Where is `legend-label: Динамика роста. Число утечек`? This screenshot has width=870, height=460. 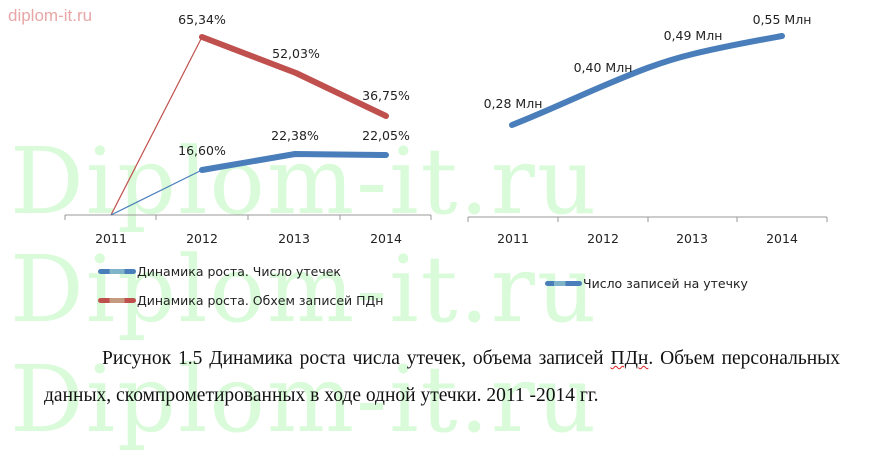
legend-label: Динамика роста. Число утечек is located at coordinates (239, 271).